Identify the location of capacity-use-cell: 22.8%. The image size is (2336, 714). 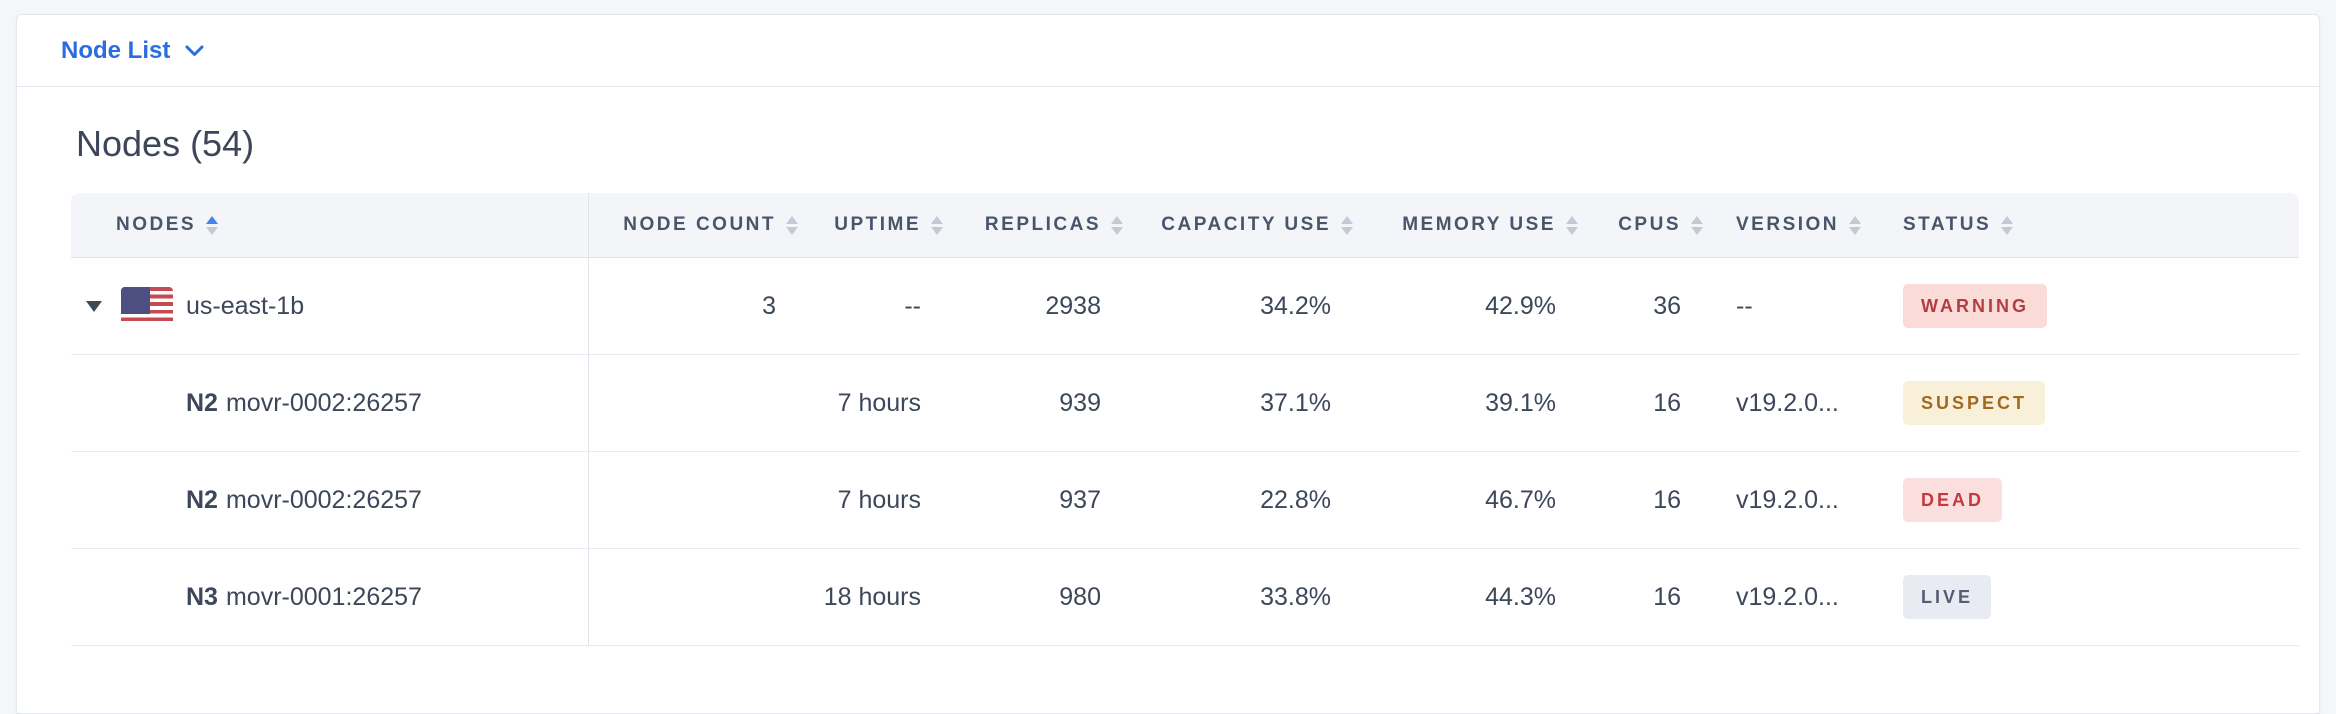
(1295, 499).